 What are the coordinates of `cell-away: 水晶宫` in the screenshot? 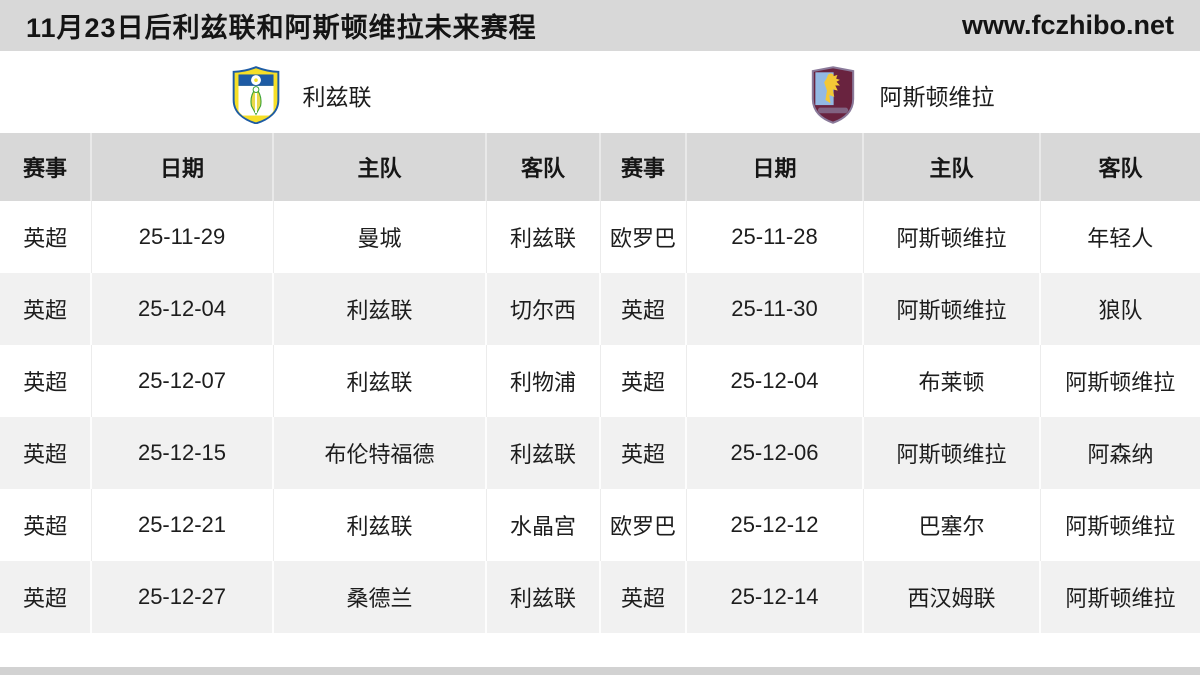 It's located at (543, 525).